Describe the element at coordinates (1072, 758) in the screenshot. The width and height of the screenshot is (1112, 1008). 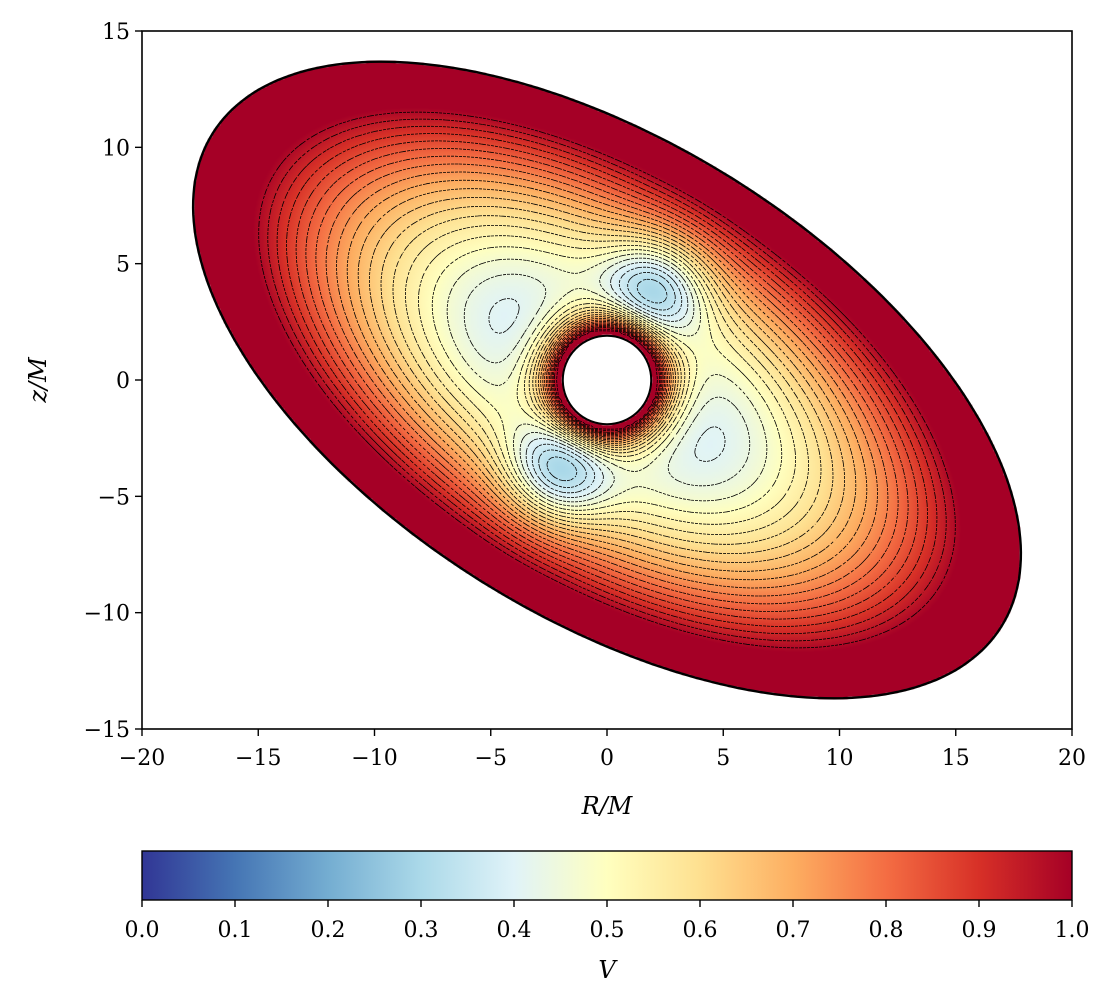
I see `x-tick-label: 20` at that location.